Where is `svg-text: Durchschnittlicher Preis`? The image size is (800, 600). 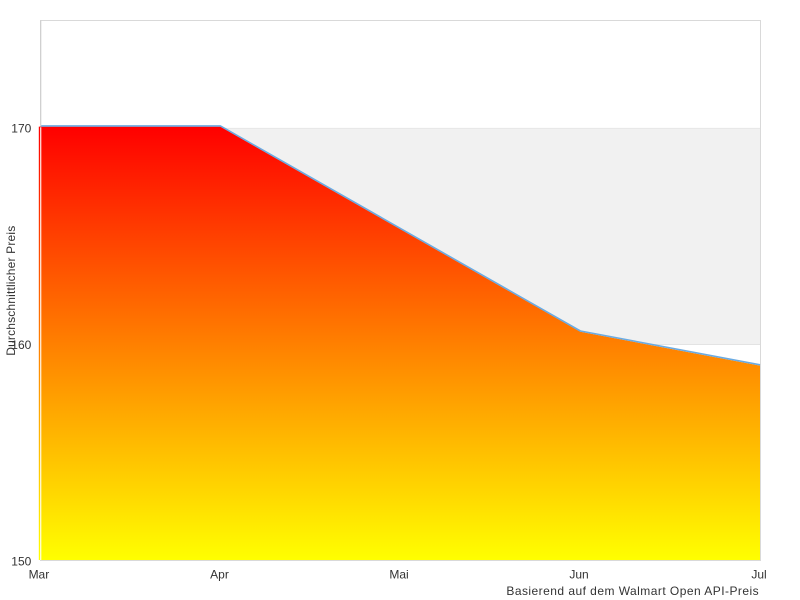
svg-text: Durchschnittlicher Preis is located at coordinates (11, 291).